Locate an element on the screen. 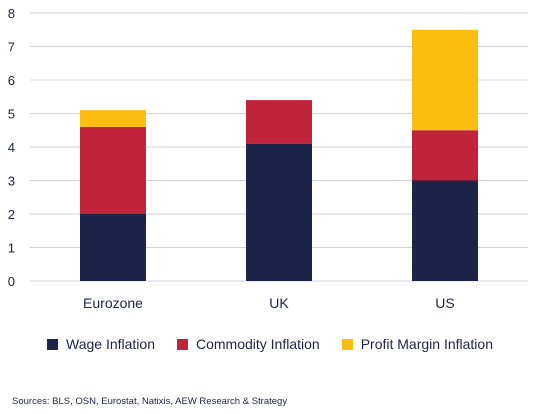 Image resolution: width=540 pixels, height=414 pixels. y-tick-label: 4 is located at coordinates (11, 147).